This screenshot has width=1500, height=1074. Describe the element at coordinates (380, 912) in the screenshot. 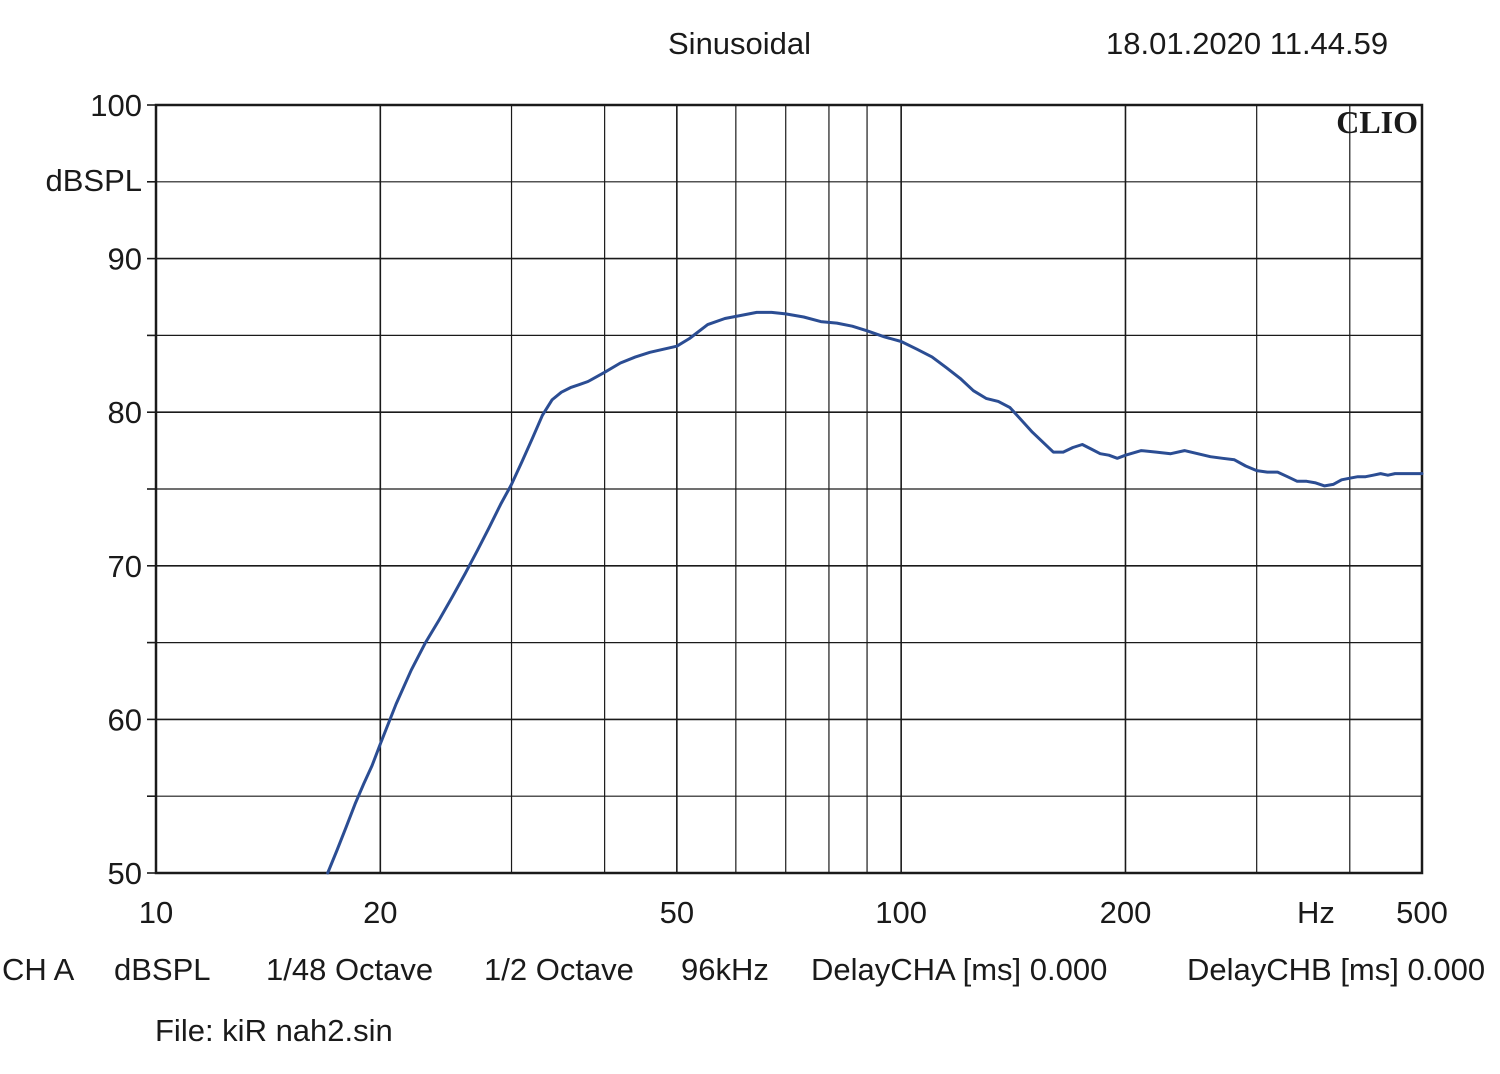

I see `x-tick-label: 20` at that location.